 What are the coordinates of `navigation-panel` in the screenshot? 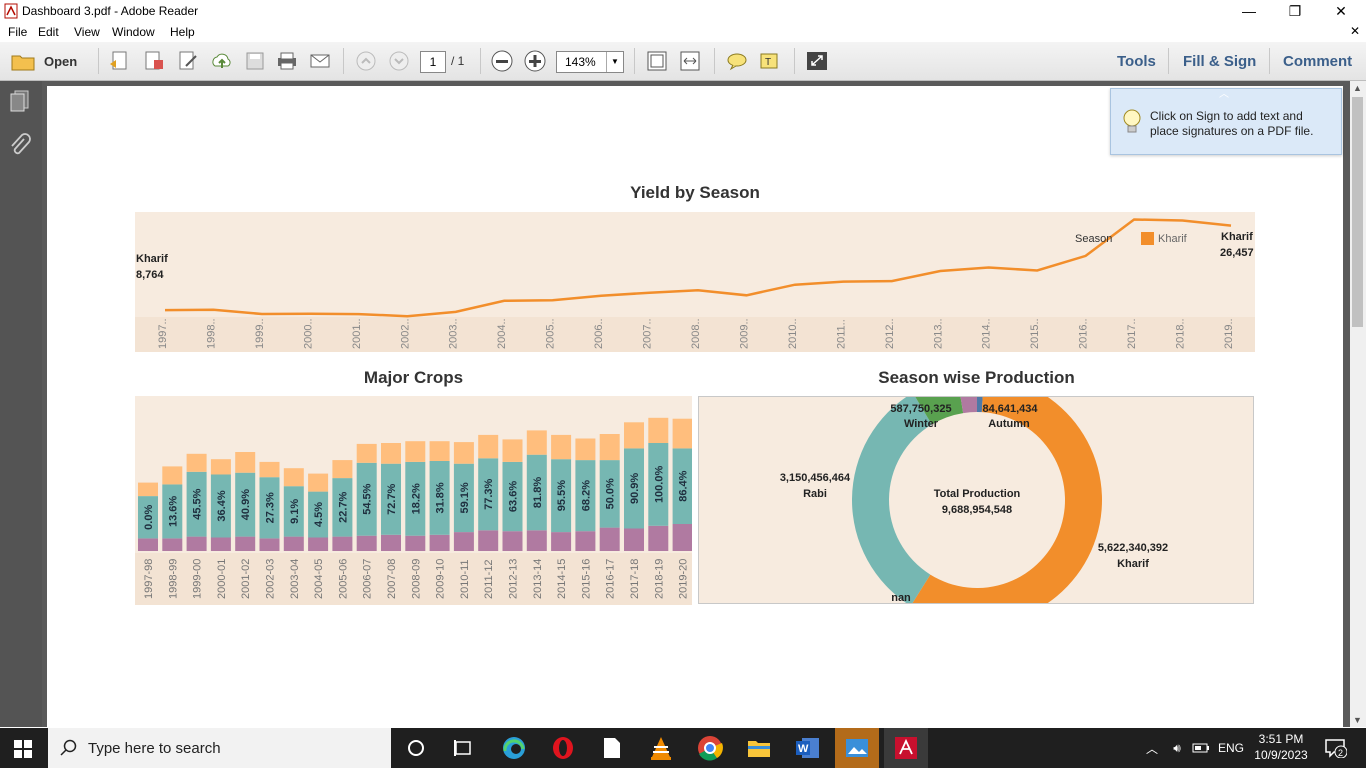 It's located at (21, 404).